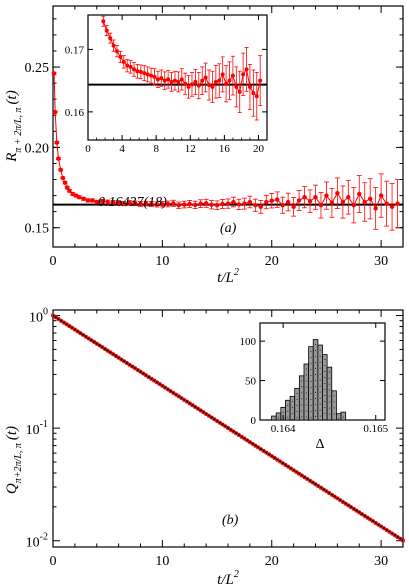 This screenshot has width=409, height=588. What do you see at coordinates (182, 68) in the screenshot?
I see `panel-a-inset-data-points` at bounding box center [182, 68].